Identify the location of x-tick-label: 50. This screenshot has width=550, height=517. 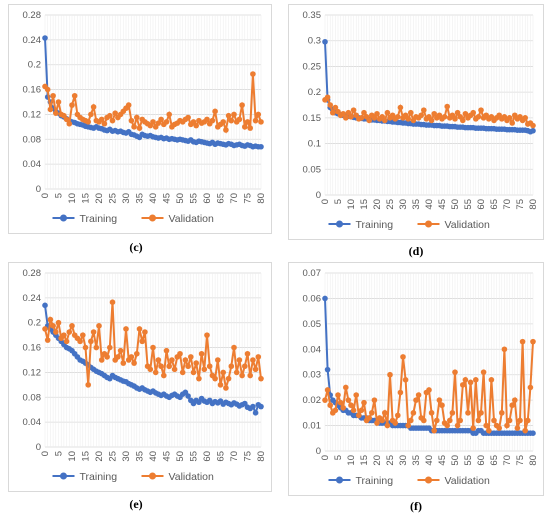
(180, 456).